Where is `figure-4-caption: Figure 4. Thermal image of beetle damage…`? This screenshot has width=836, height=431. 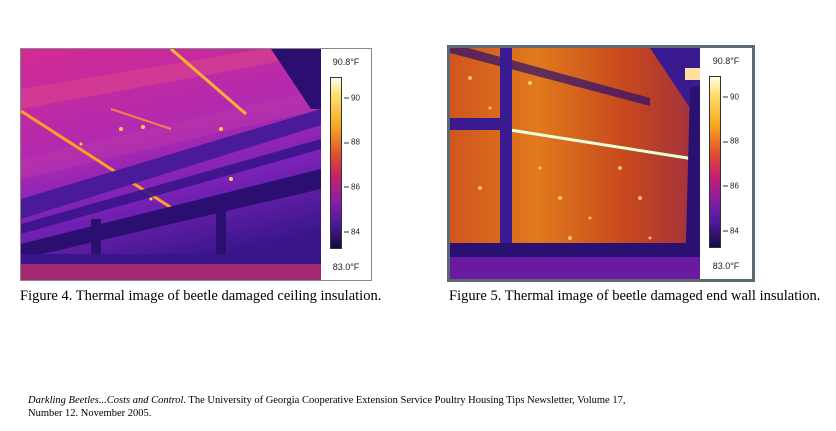
figure-4-caption: Figure 4. Thermal image of beetle damage… is located at coordinates (201, 296).